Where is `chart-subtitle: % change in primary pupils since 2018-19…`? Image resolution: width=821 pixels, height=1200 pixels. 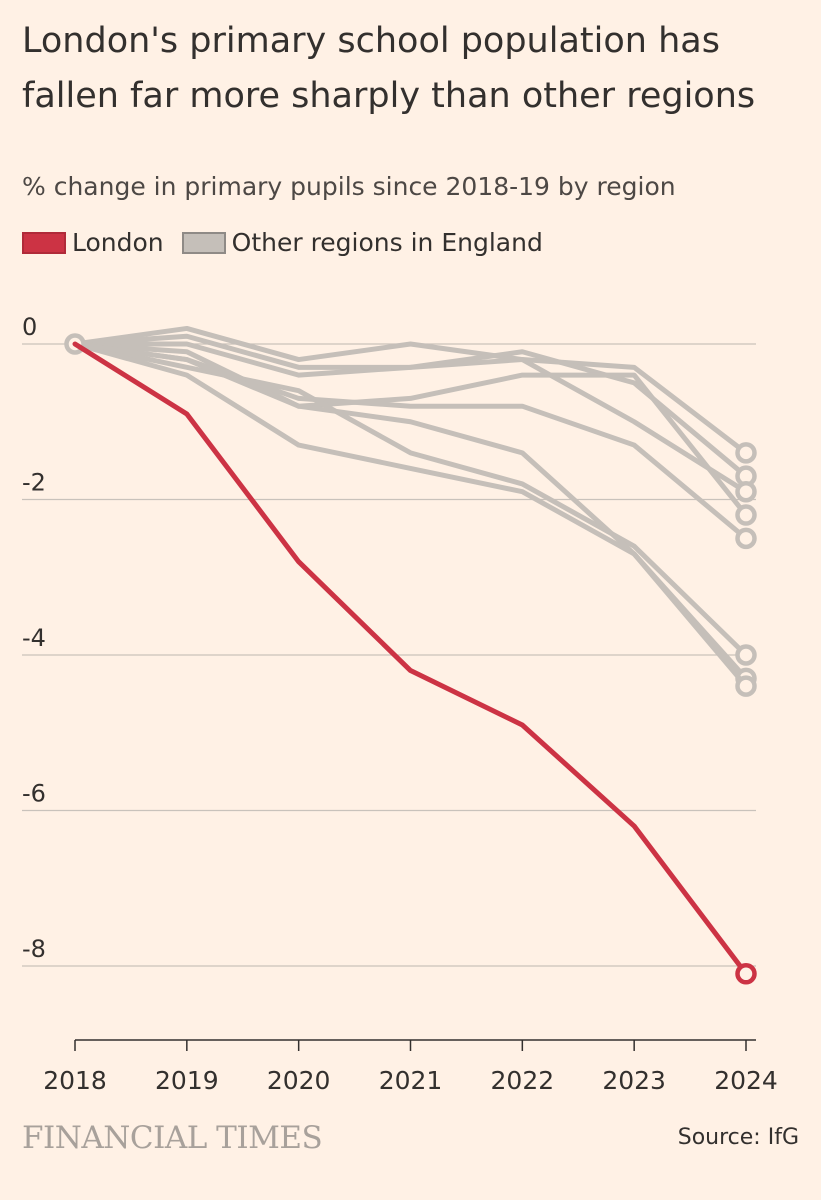
chart-subtitle: % change in primary pupils since 2018-19… is located at coordinates (349, 186).